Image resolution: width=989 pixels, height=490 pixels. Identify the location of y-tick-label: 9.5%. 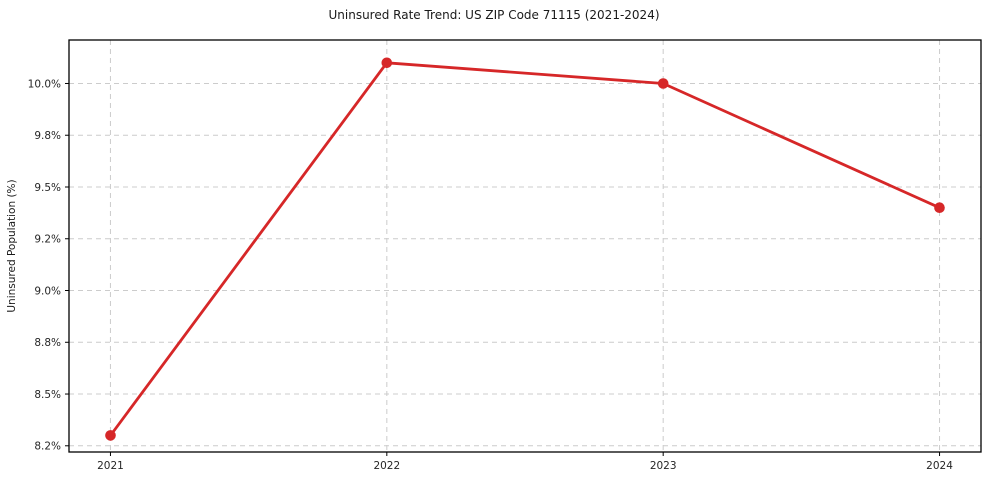
(47, 188).